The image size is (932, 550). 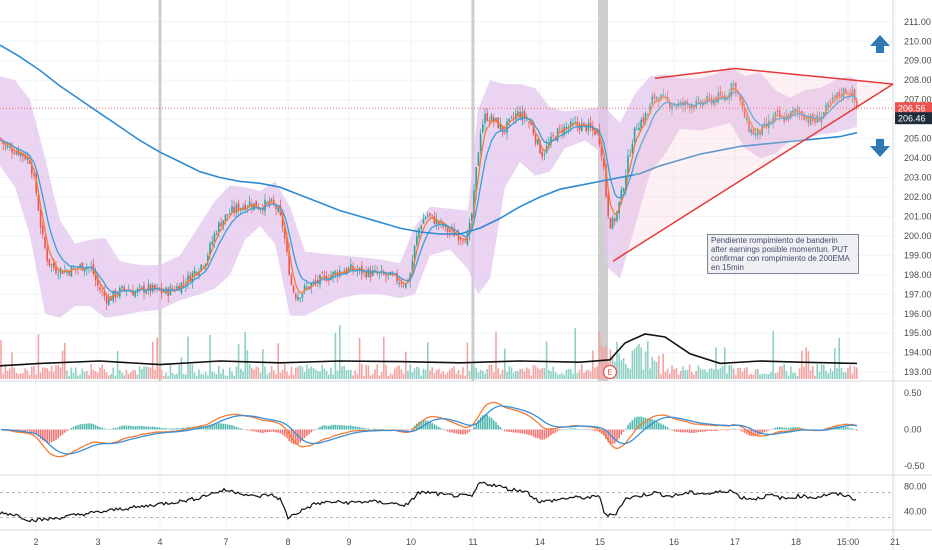 I want to click on x-tick-label: 18, so click(x=796, y=542).